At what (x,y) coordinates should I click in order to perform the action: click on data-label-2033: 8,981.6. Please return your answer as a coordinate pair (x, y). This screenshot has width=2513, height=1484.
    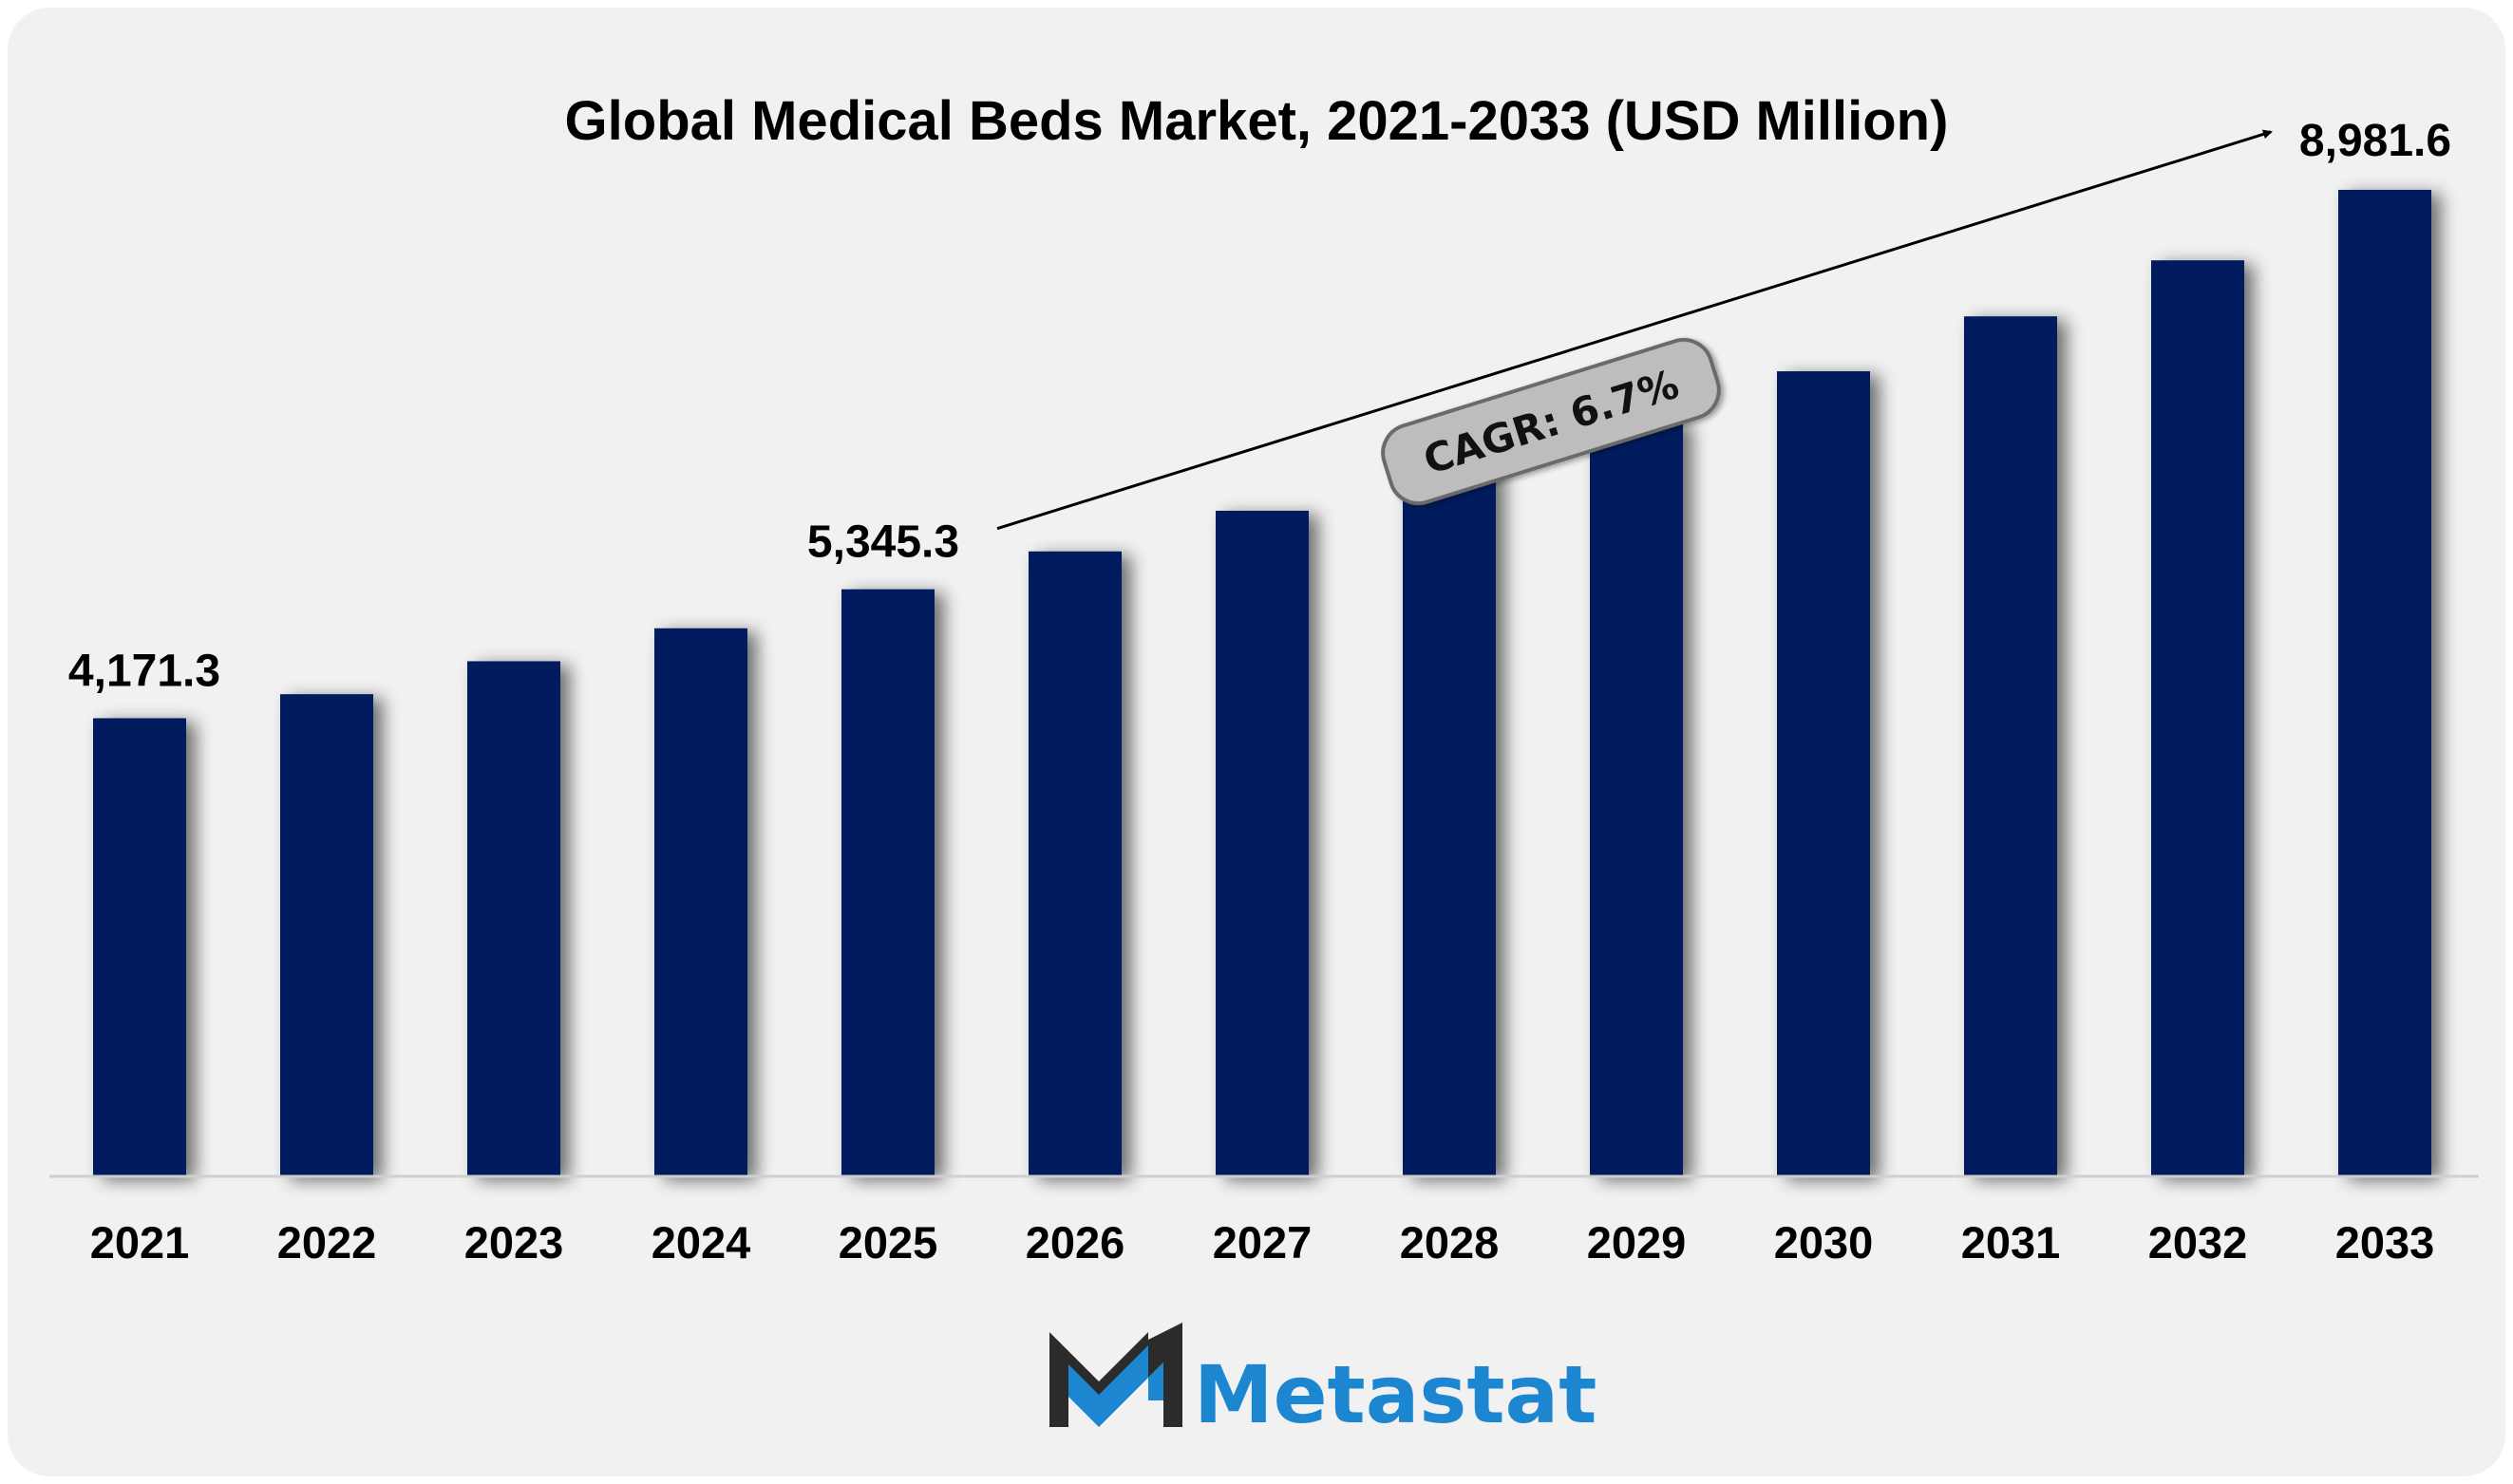
    Looking at the image, I should click on (2375, 141).